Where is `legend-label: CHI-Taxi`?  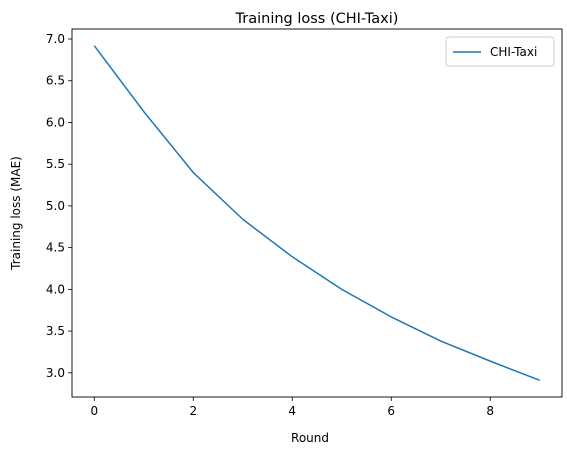 legend-label: CHI-Taxi is located at coordinates (513, 52).